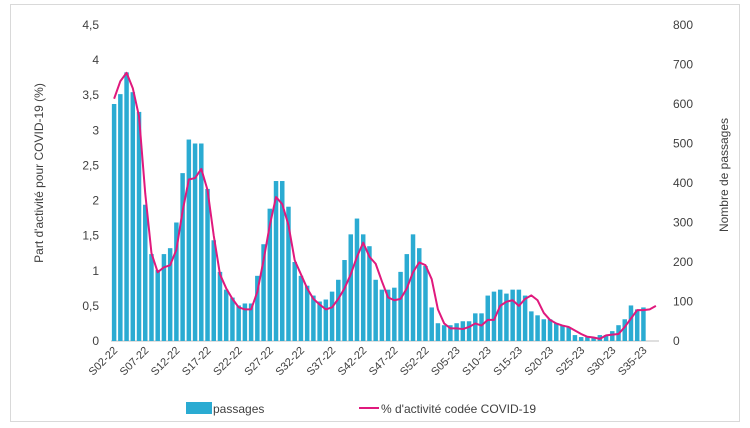 Image resolution: width=750 pixels, height=428 pixels. I want to click on y-axis-label-right: Nombre de passages, so click(724, 175).